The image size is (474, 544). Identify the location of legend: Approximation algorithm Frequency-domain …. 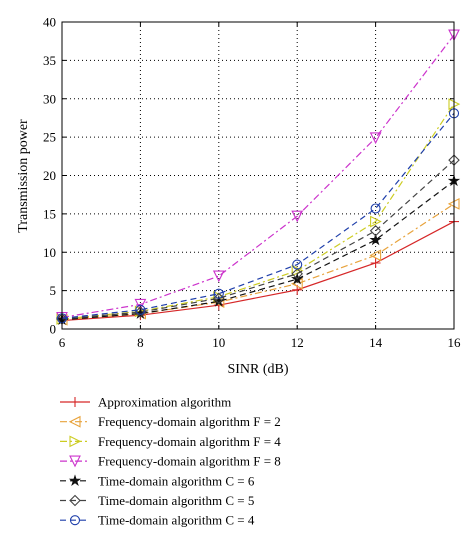
(170, 461).